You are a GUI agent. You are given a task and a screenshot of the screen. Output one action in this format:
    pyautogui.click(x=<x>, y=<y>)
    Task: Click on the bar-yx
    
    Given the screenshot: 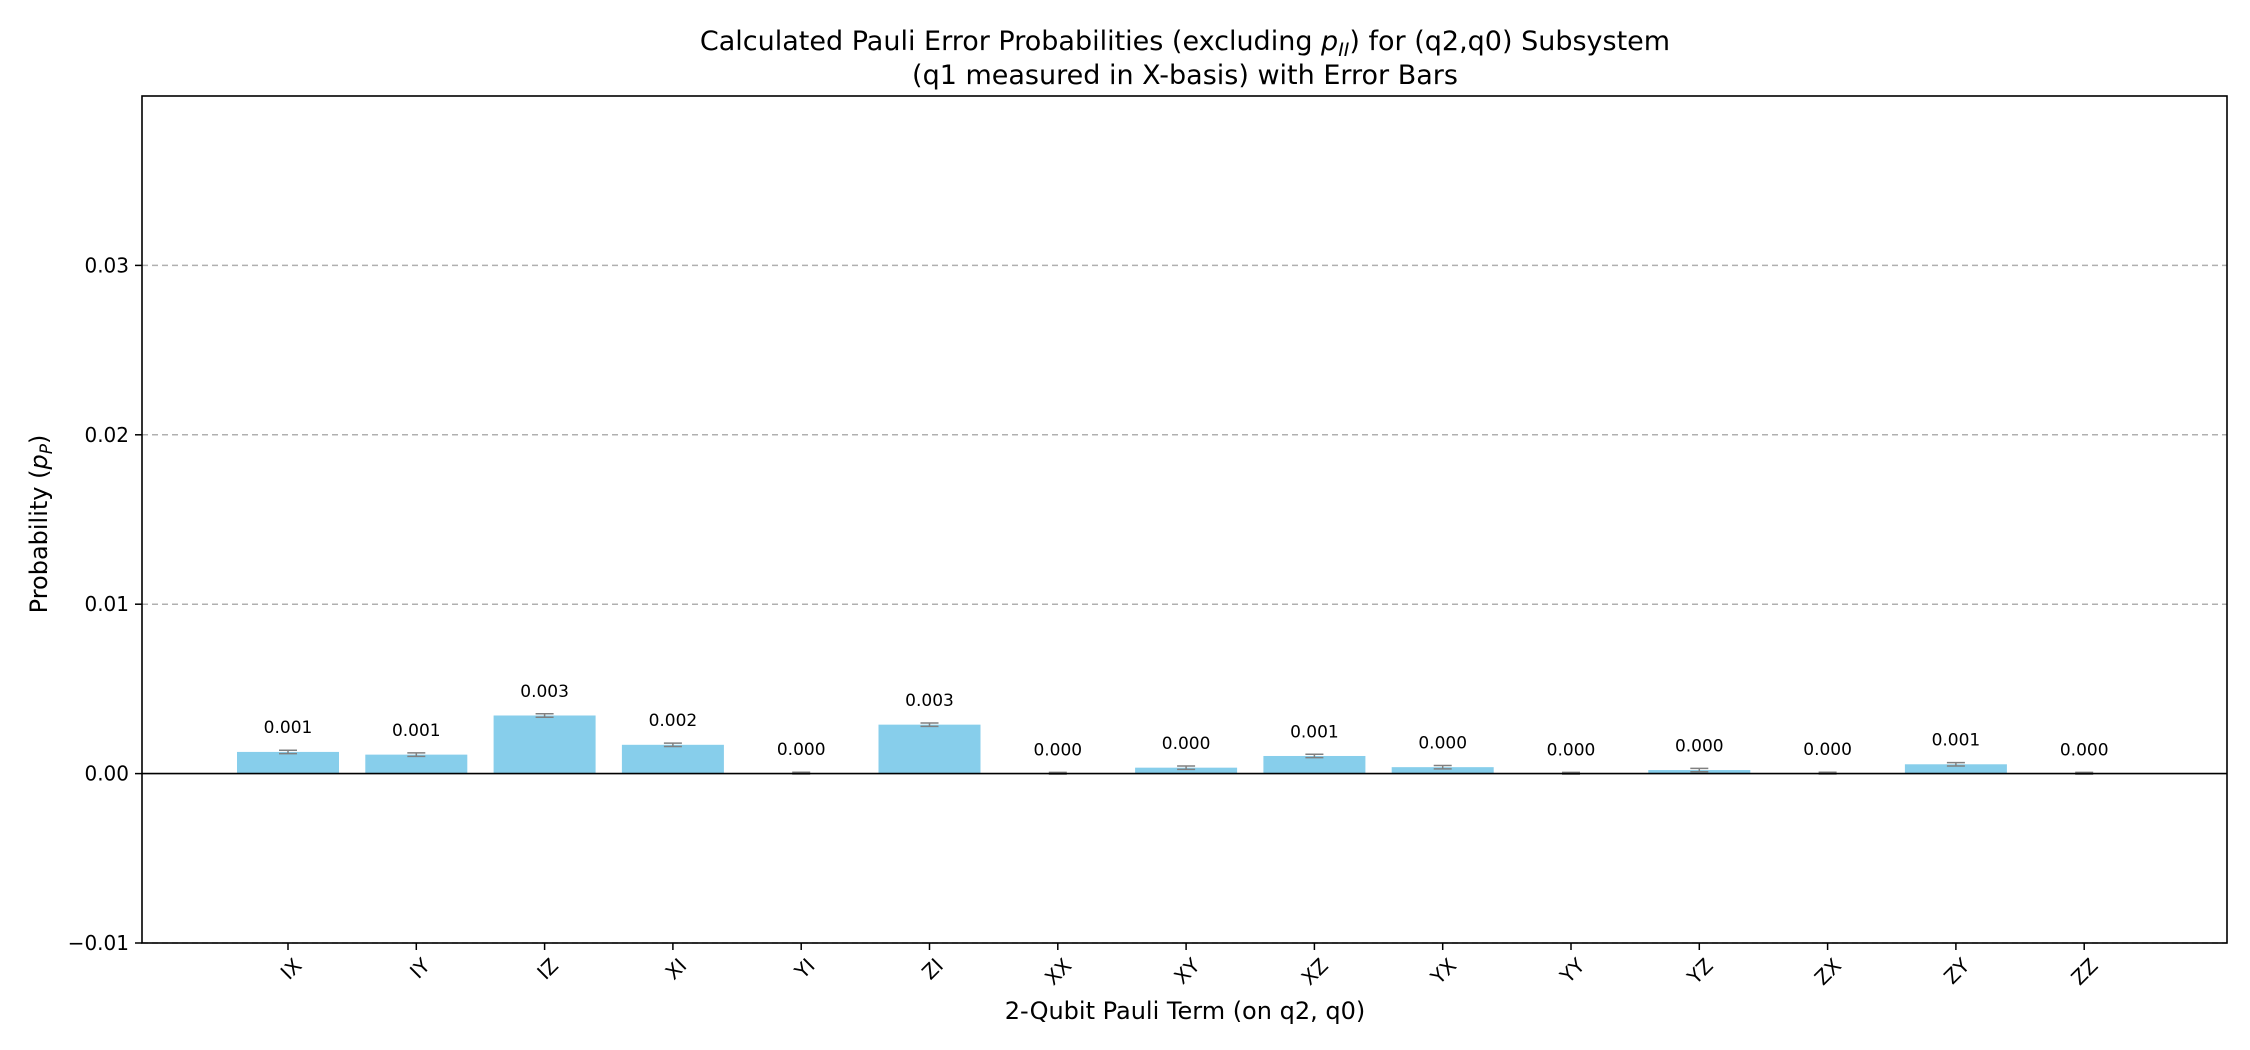 What is the action you would take?
    pyautogui.click(x=1442, y=770)
    